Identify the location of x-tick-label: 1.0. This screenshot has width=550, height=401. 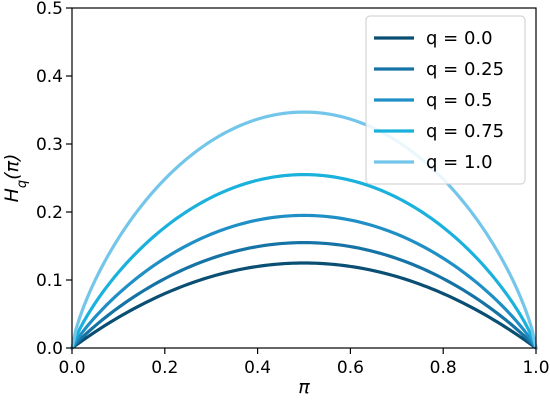
(535, 368).